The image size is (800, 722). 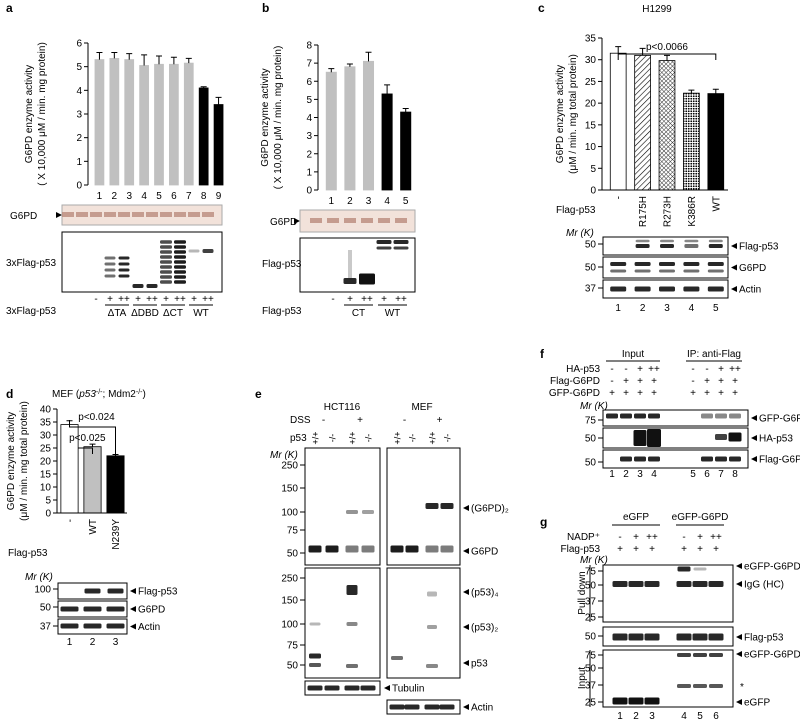 What do you see at coordinates (204, 196) in the screenshot?
I see `x-tick-label: 8` at bounding box center [204, 196].